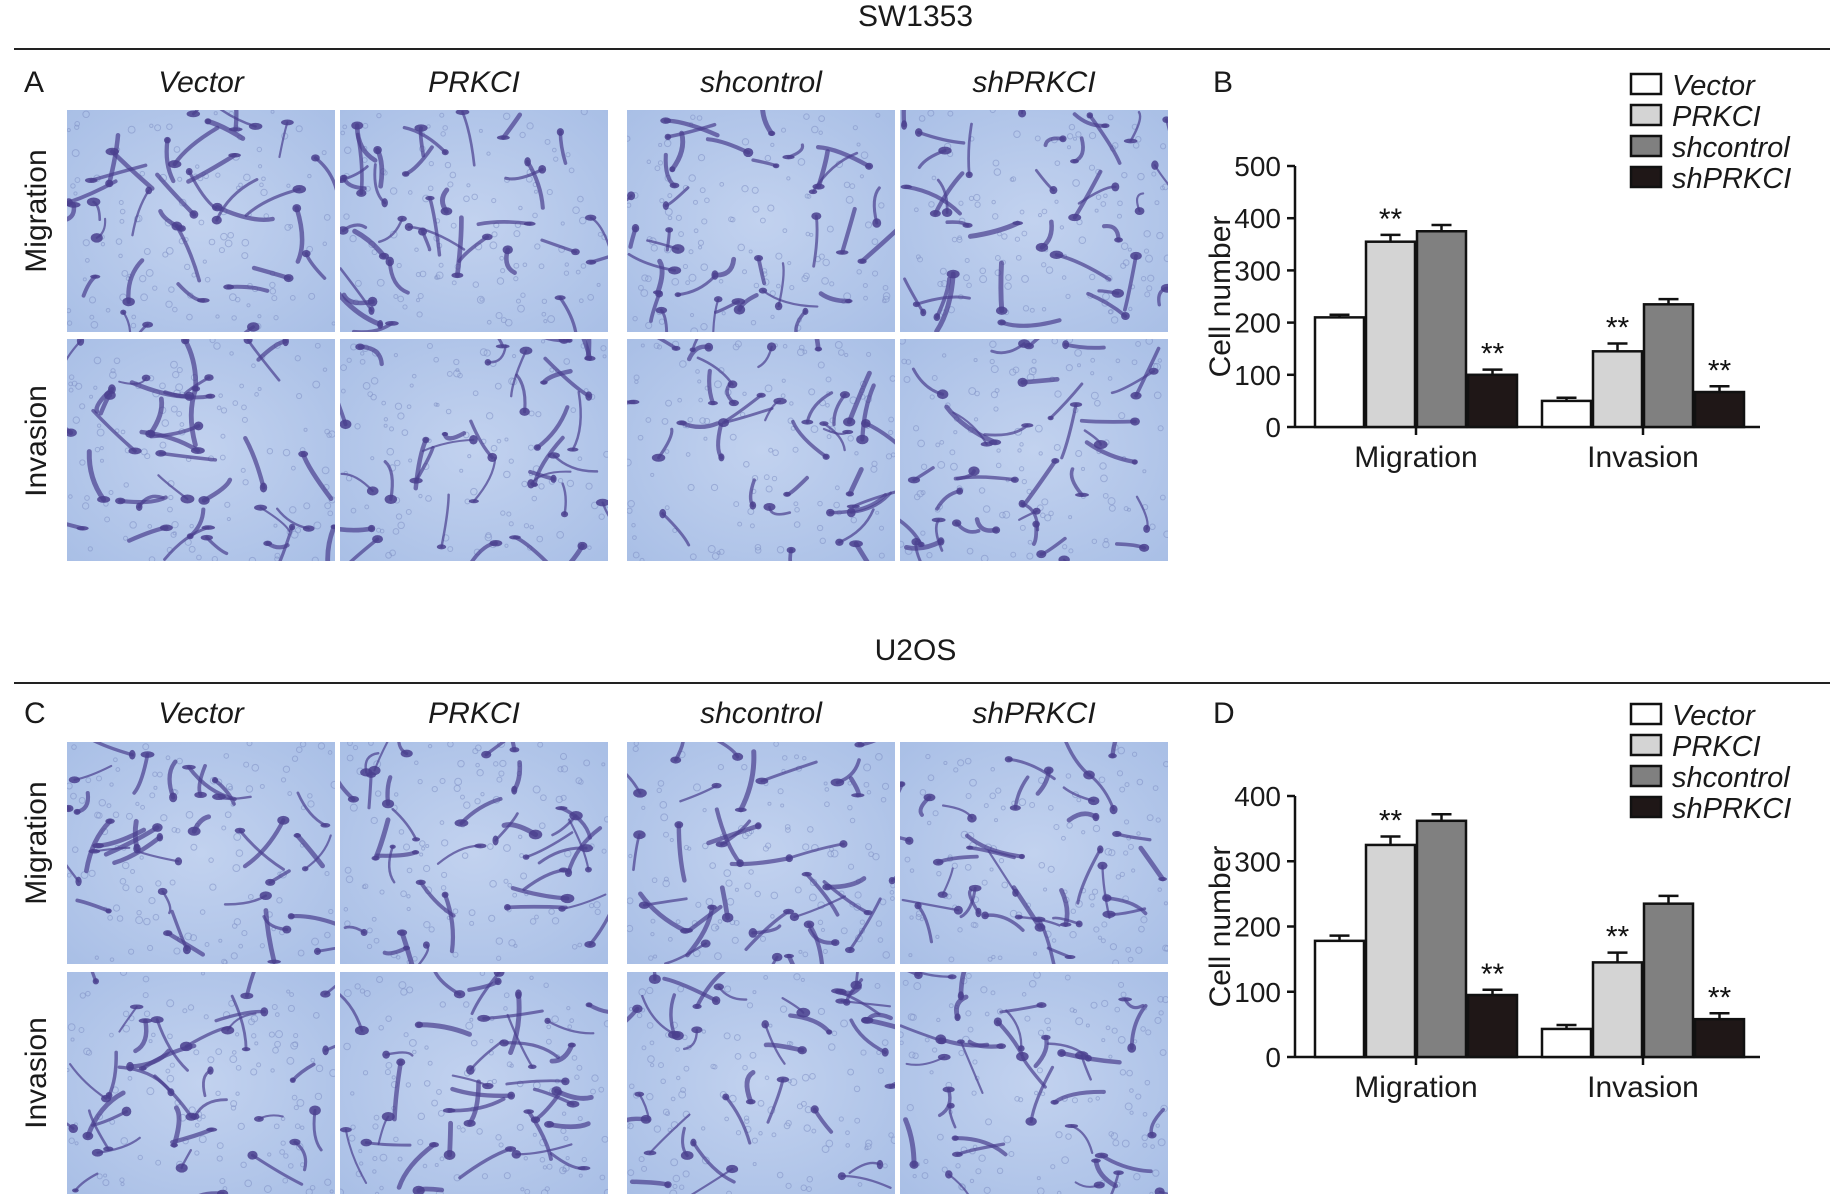 Image resolution: width=1831 pixels, height=1198 pixels. Describe the element at coordinates (761, 450) in the screenshot. I see `micrograph-sw1353-shcontrol-invasion` at that location.